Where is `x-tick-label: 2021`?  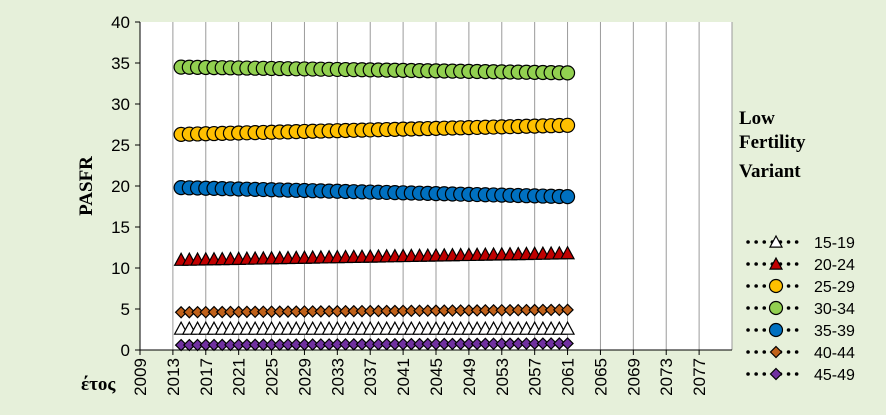 x-tick-label: 2021 is located at coordinates (239, 377).